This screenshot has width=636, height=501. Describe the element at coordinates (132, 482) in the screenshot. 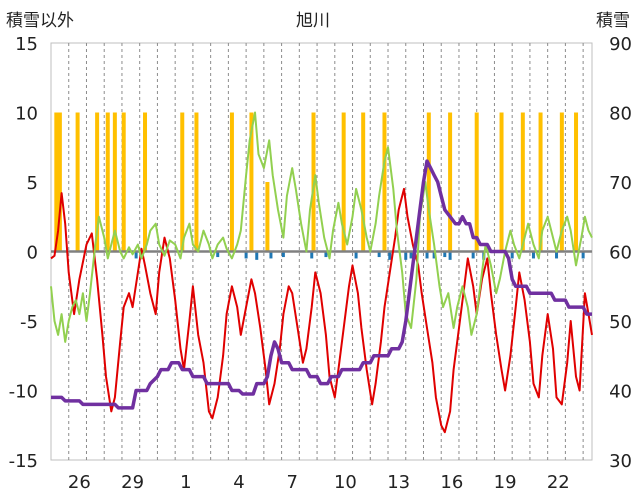

I see `x-tick-label: 29` at that location.